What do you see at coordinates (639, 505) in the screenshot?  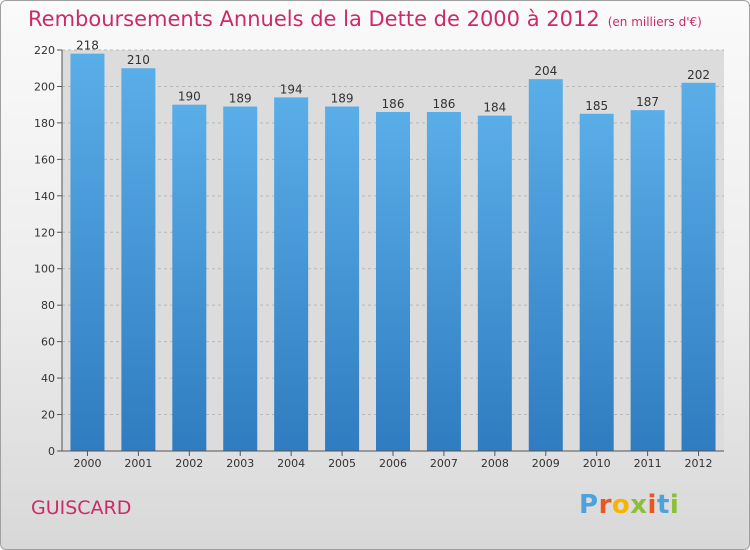 I see `logo-letter: x` at bounding box center [639, 505].